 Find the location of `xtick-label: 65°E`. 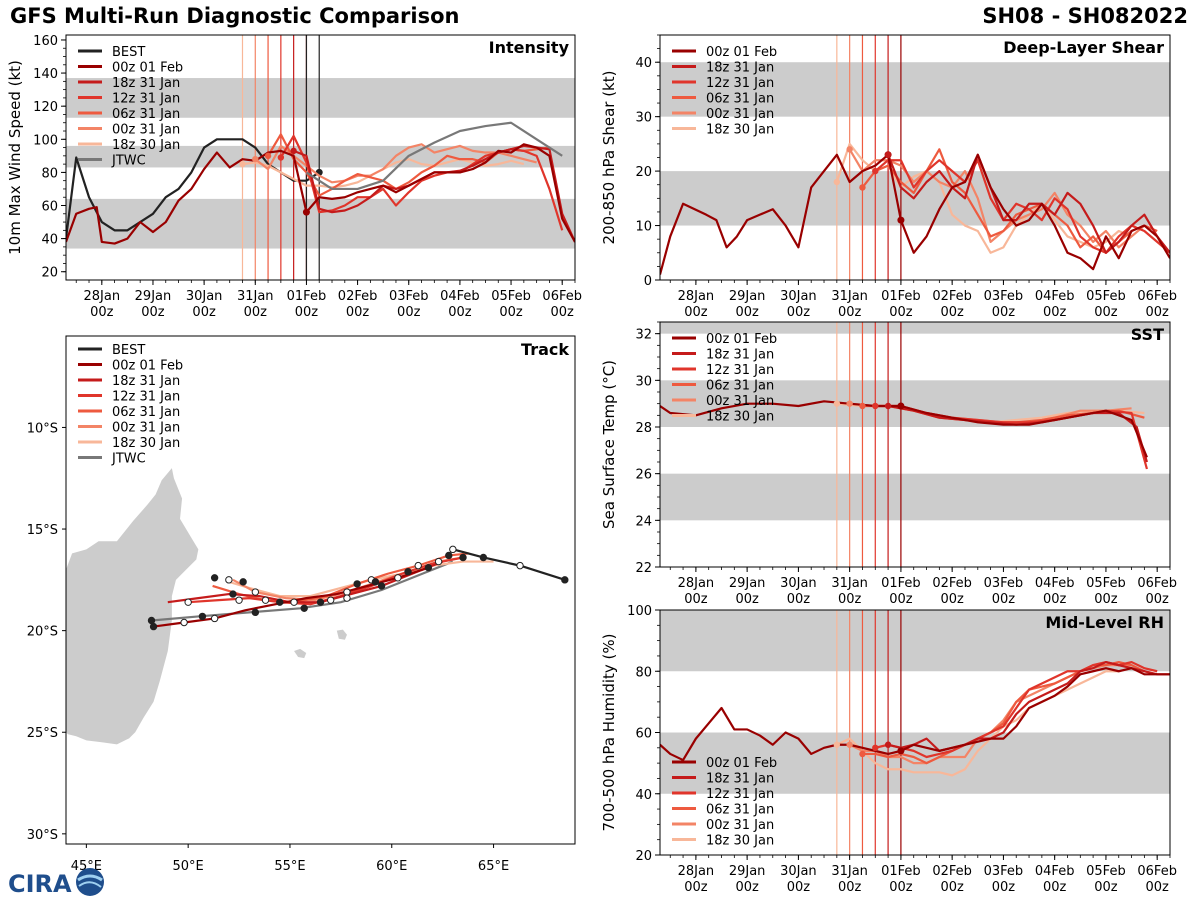

xtick-label: 65°E is located at coordinates (493, 866).